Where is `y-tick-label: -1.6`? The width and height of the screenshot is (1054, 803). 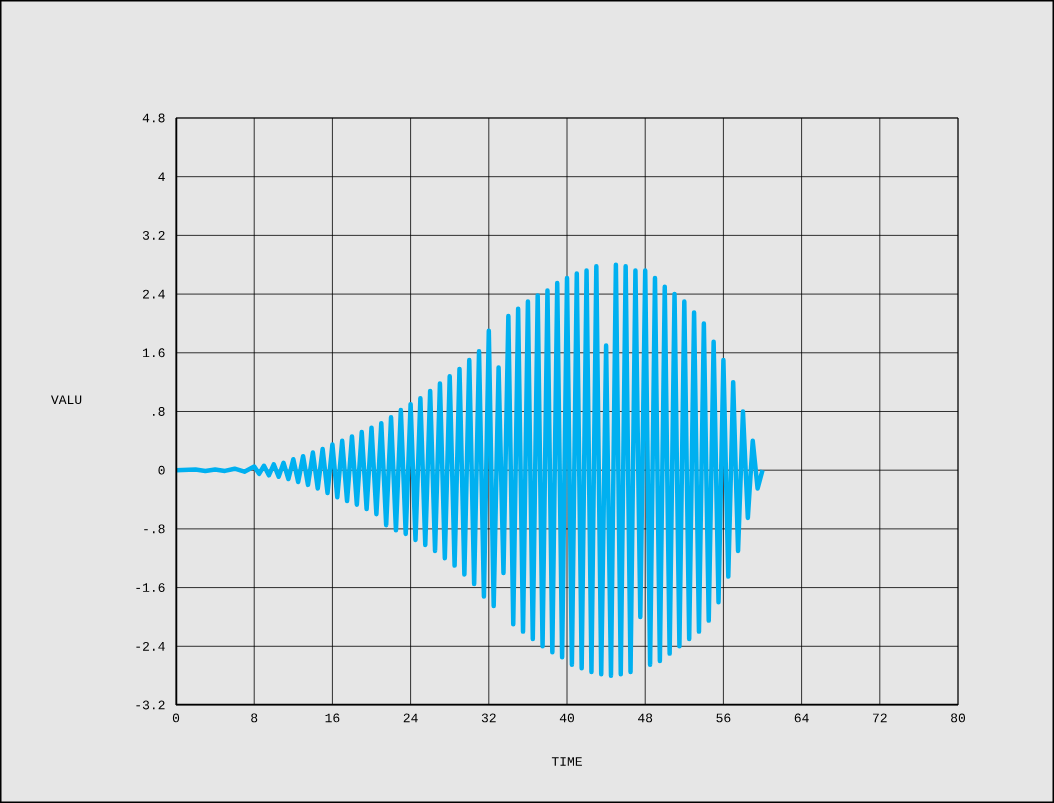 y-tick-label: -1.6 is located at coordinates (150, 587).